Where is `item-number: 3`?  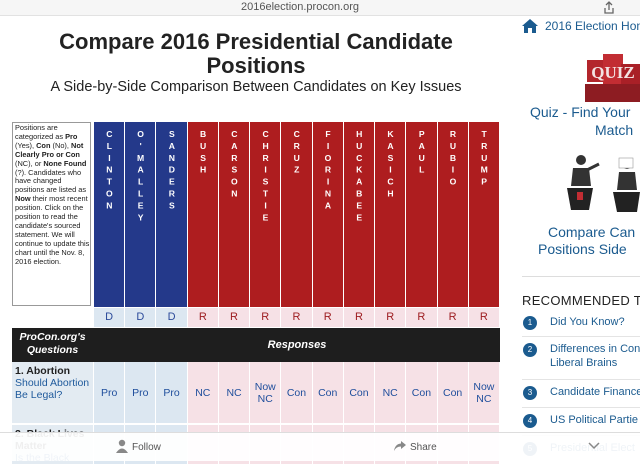
item-number: 3 is located at coordinates (530, 393).